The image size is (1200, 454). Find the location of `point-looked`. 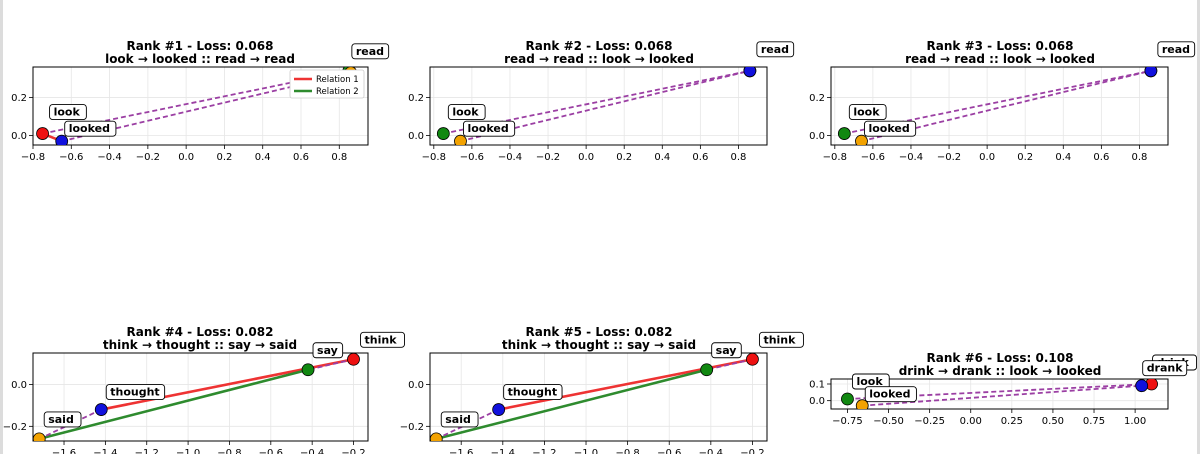

point-looked is located at coordinates (861, 139).